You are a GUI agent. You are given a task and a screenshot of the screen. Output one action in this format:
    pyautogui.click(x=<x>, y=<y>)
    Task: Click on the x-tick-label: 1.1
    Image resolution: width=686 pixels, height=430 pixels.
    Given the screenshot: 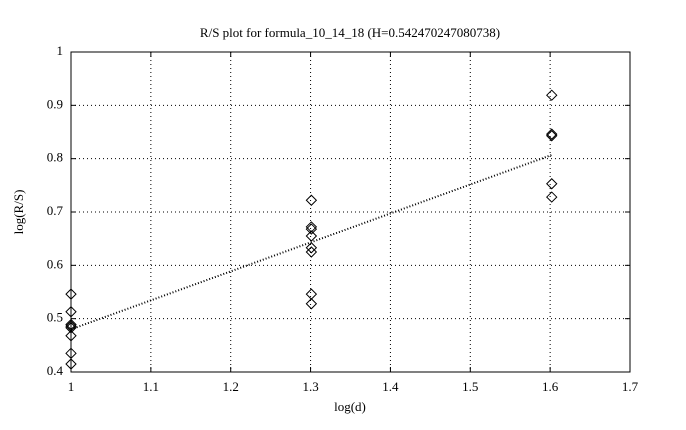 What is the action you would take?
    pyautogui.click(x=151, y=386)
    